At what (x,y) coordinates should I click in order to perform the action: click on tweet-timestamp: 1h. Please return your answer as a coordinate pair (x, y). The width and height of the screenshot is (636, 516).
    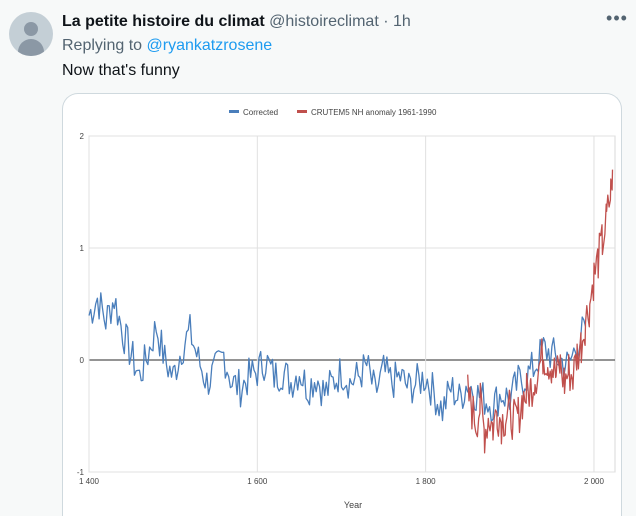
    Looking at the image, I should click on (402, 21).